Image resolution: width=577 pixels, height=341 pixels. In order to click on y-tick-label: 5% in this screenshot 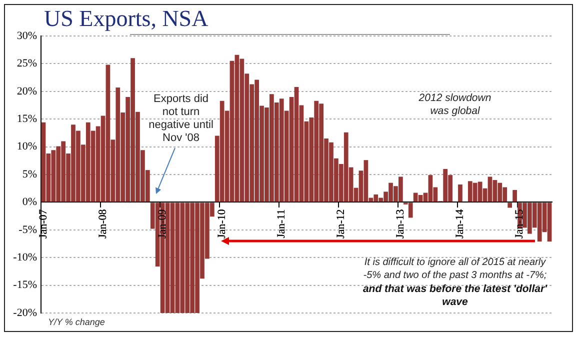, I will do `click(29, 174)`.